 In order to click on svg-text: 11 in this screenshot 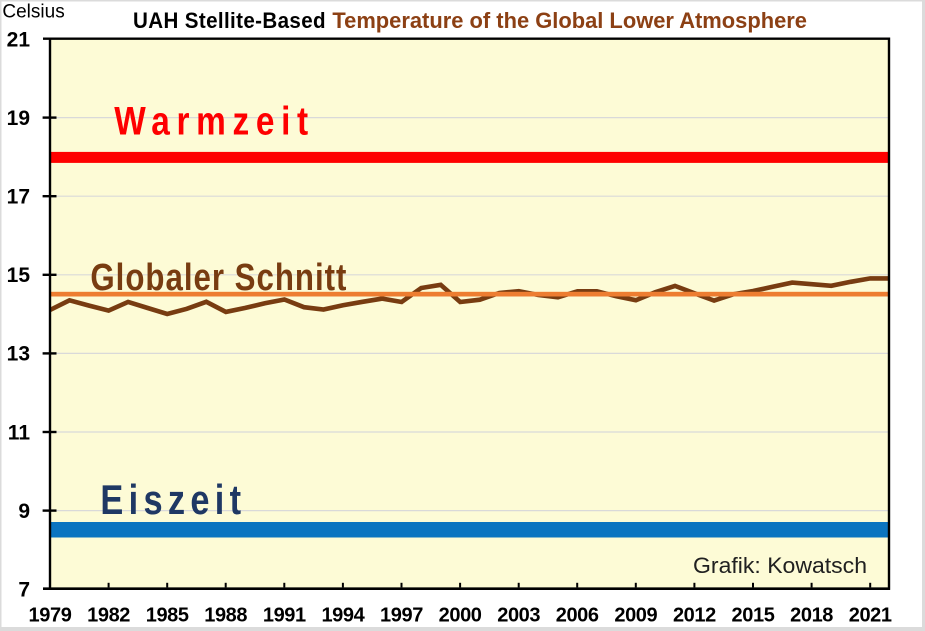, I will do `click(19, 432)`.